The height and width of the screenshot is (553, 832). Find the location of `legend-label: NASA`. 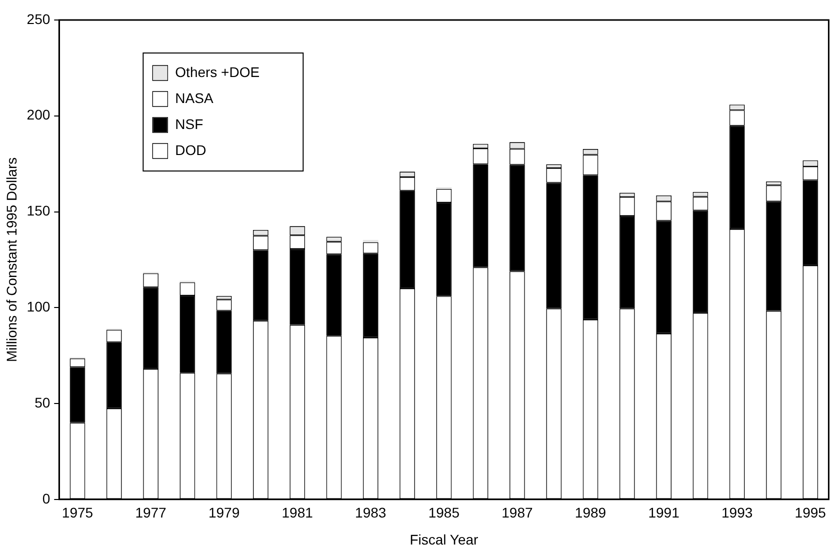

legend-label: NASA is located at coordinates (194, 98).